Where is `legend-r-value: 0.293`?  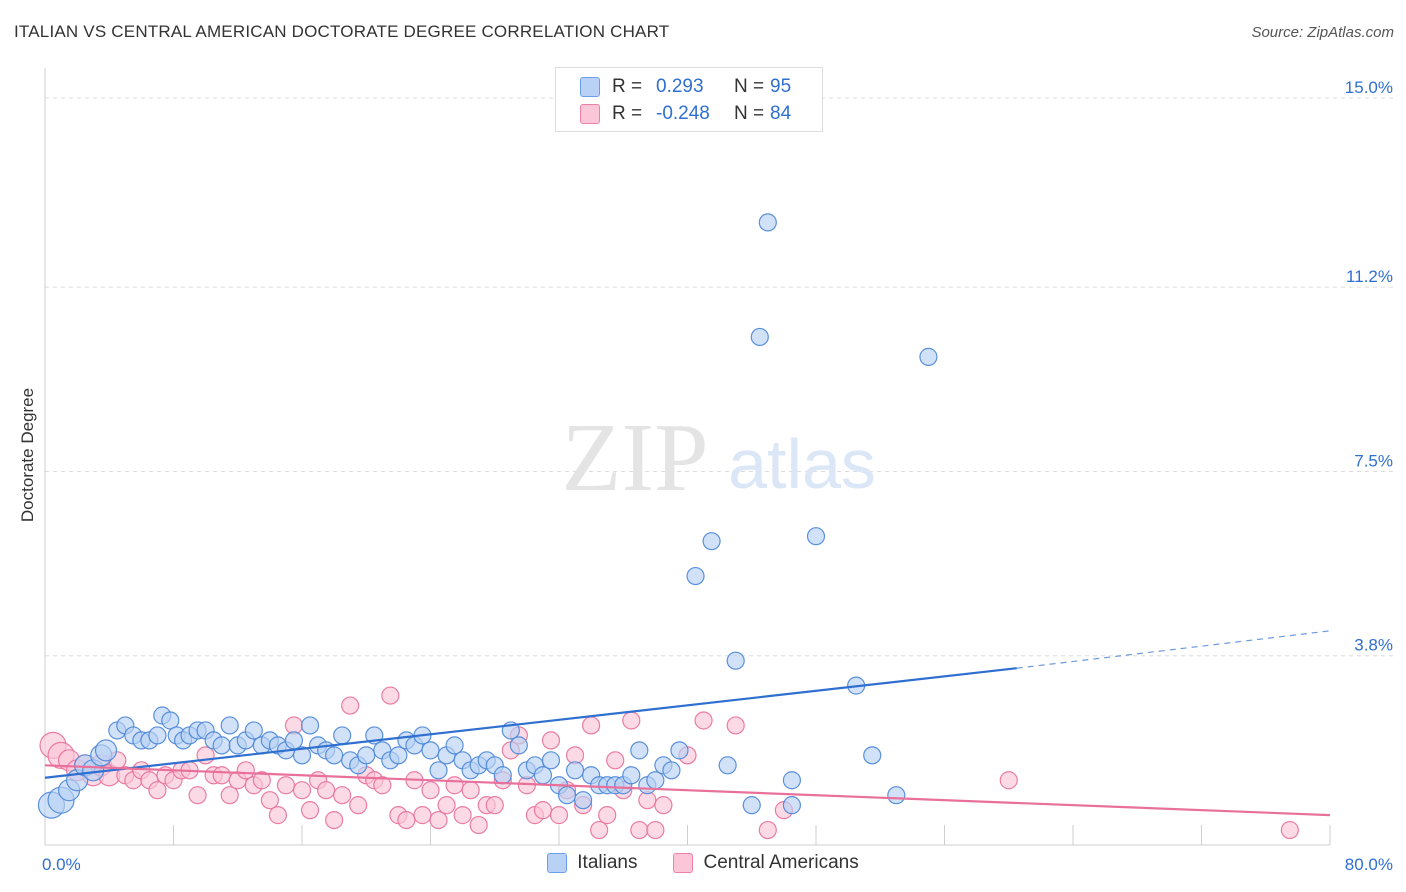 legend-r-value: 0.293 is located at coordinates (680, 86).